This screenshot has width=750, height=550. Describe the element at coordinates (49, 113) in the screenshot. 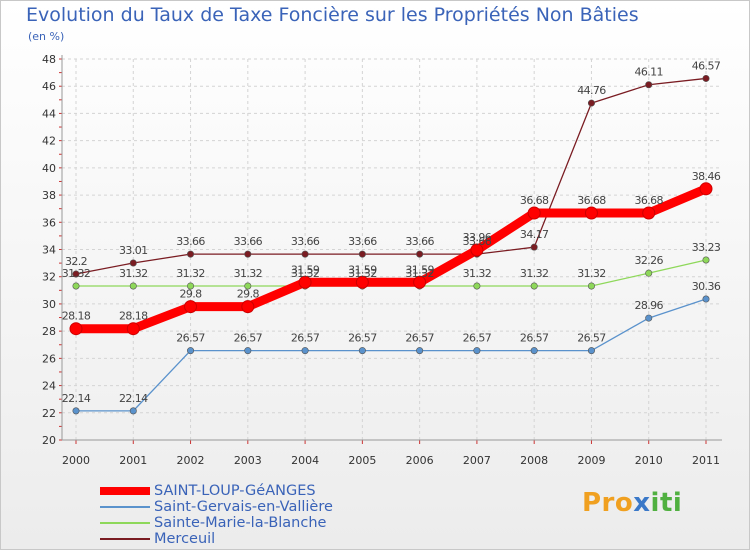

I see `y-tick-label: 44` at that location.